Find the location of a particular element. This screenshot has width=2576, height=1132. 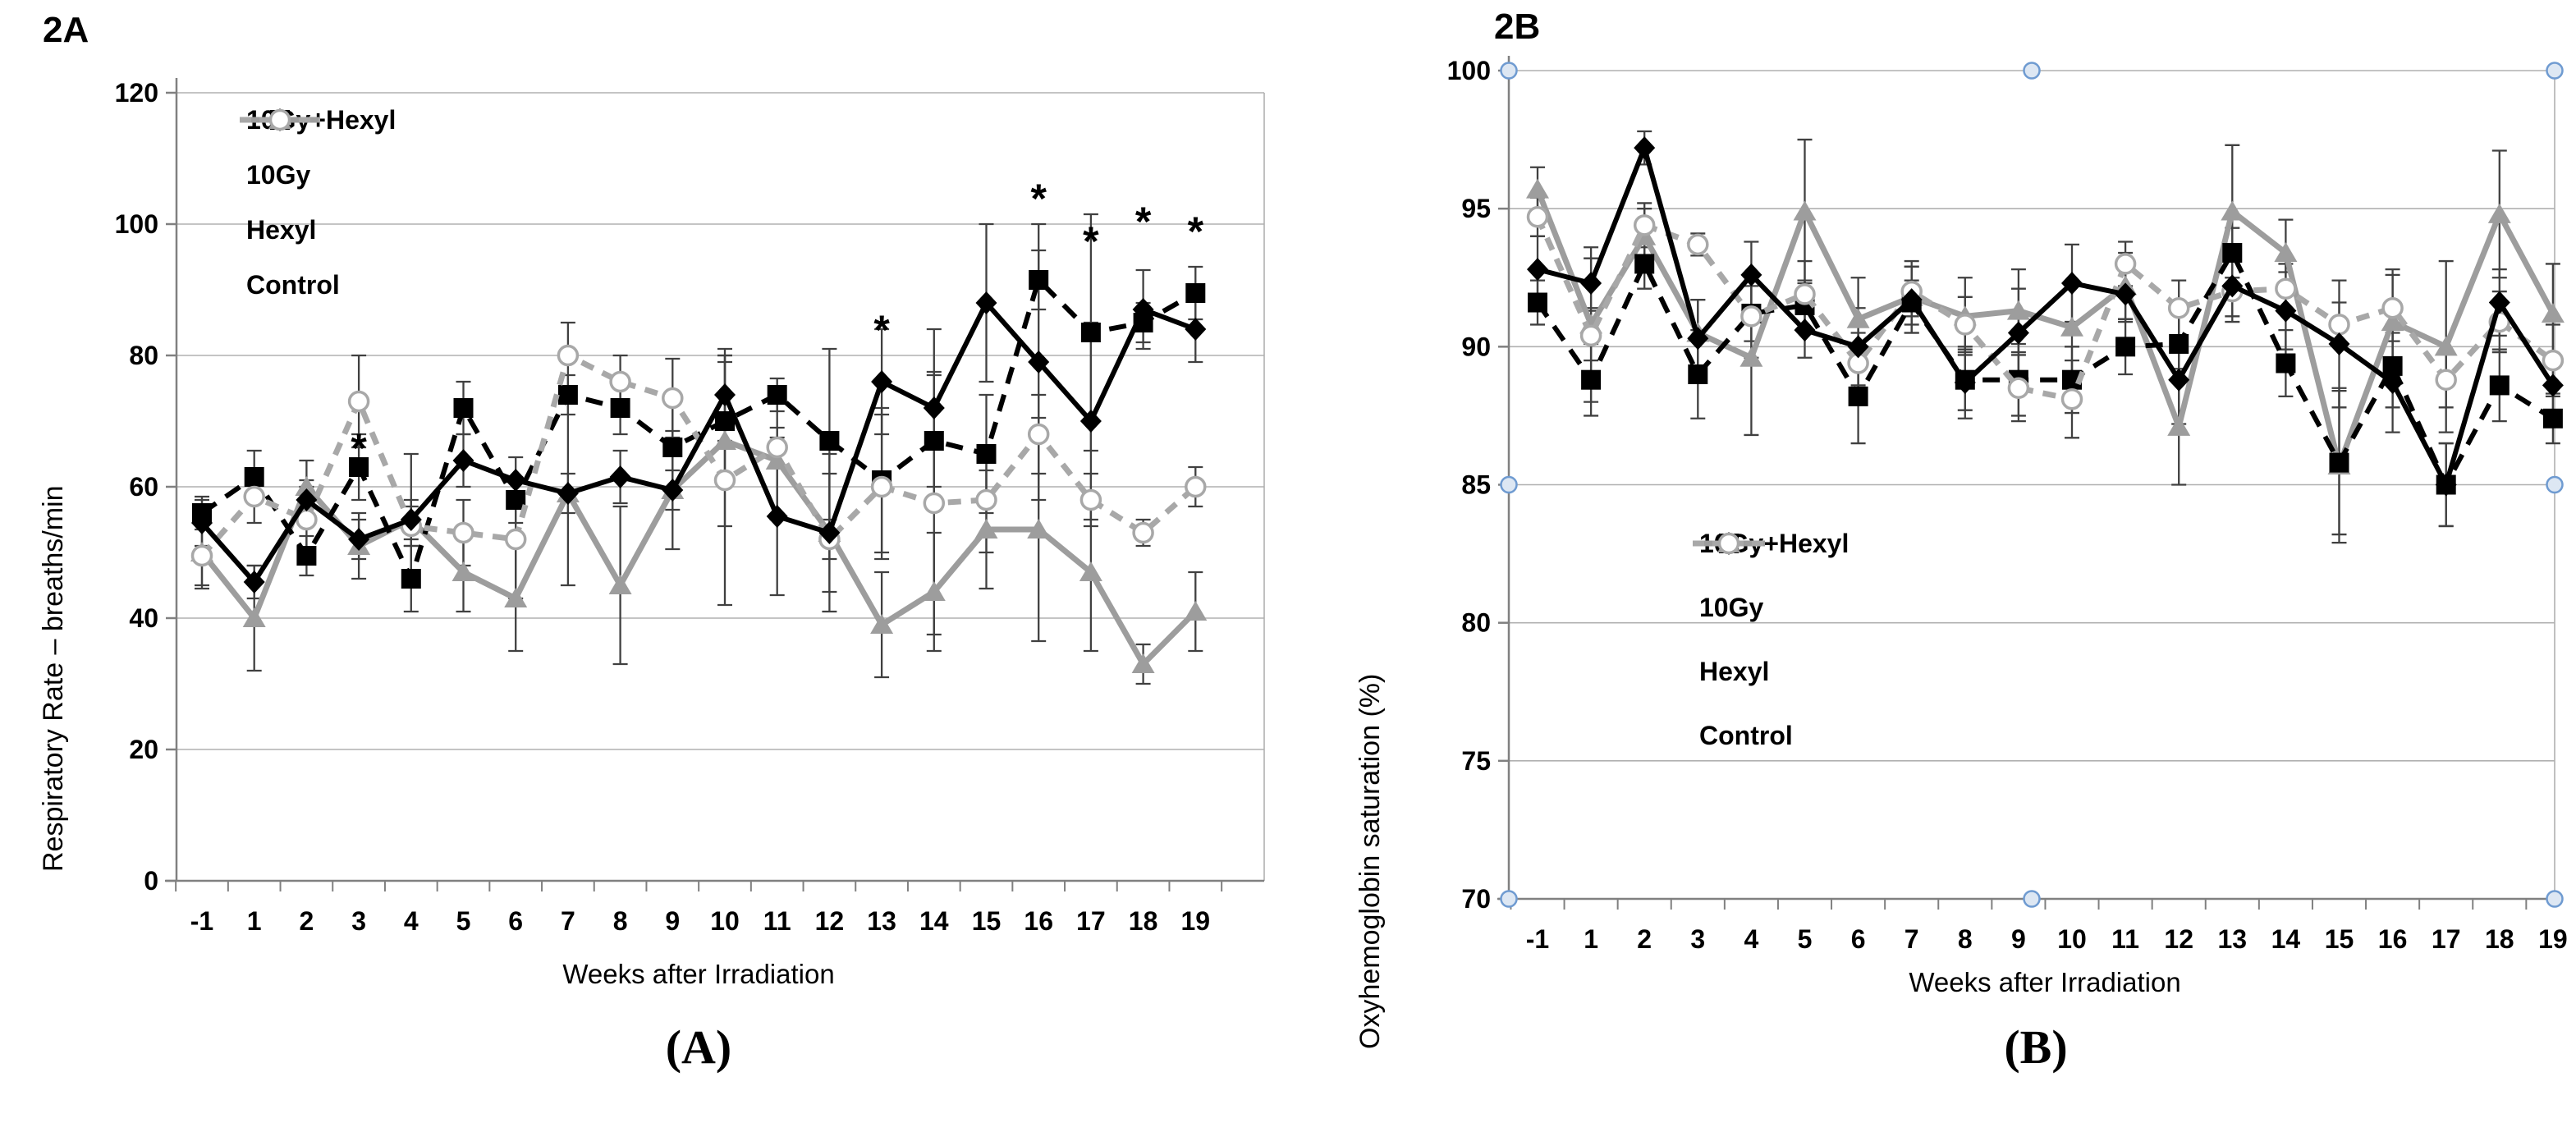

y-tick-label: 80 is located at coordinates (143, 355).